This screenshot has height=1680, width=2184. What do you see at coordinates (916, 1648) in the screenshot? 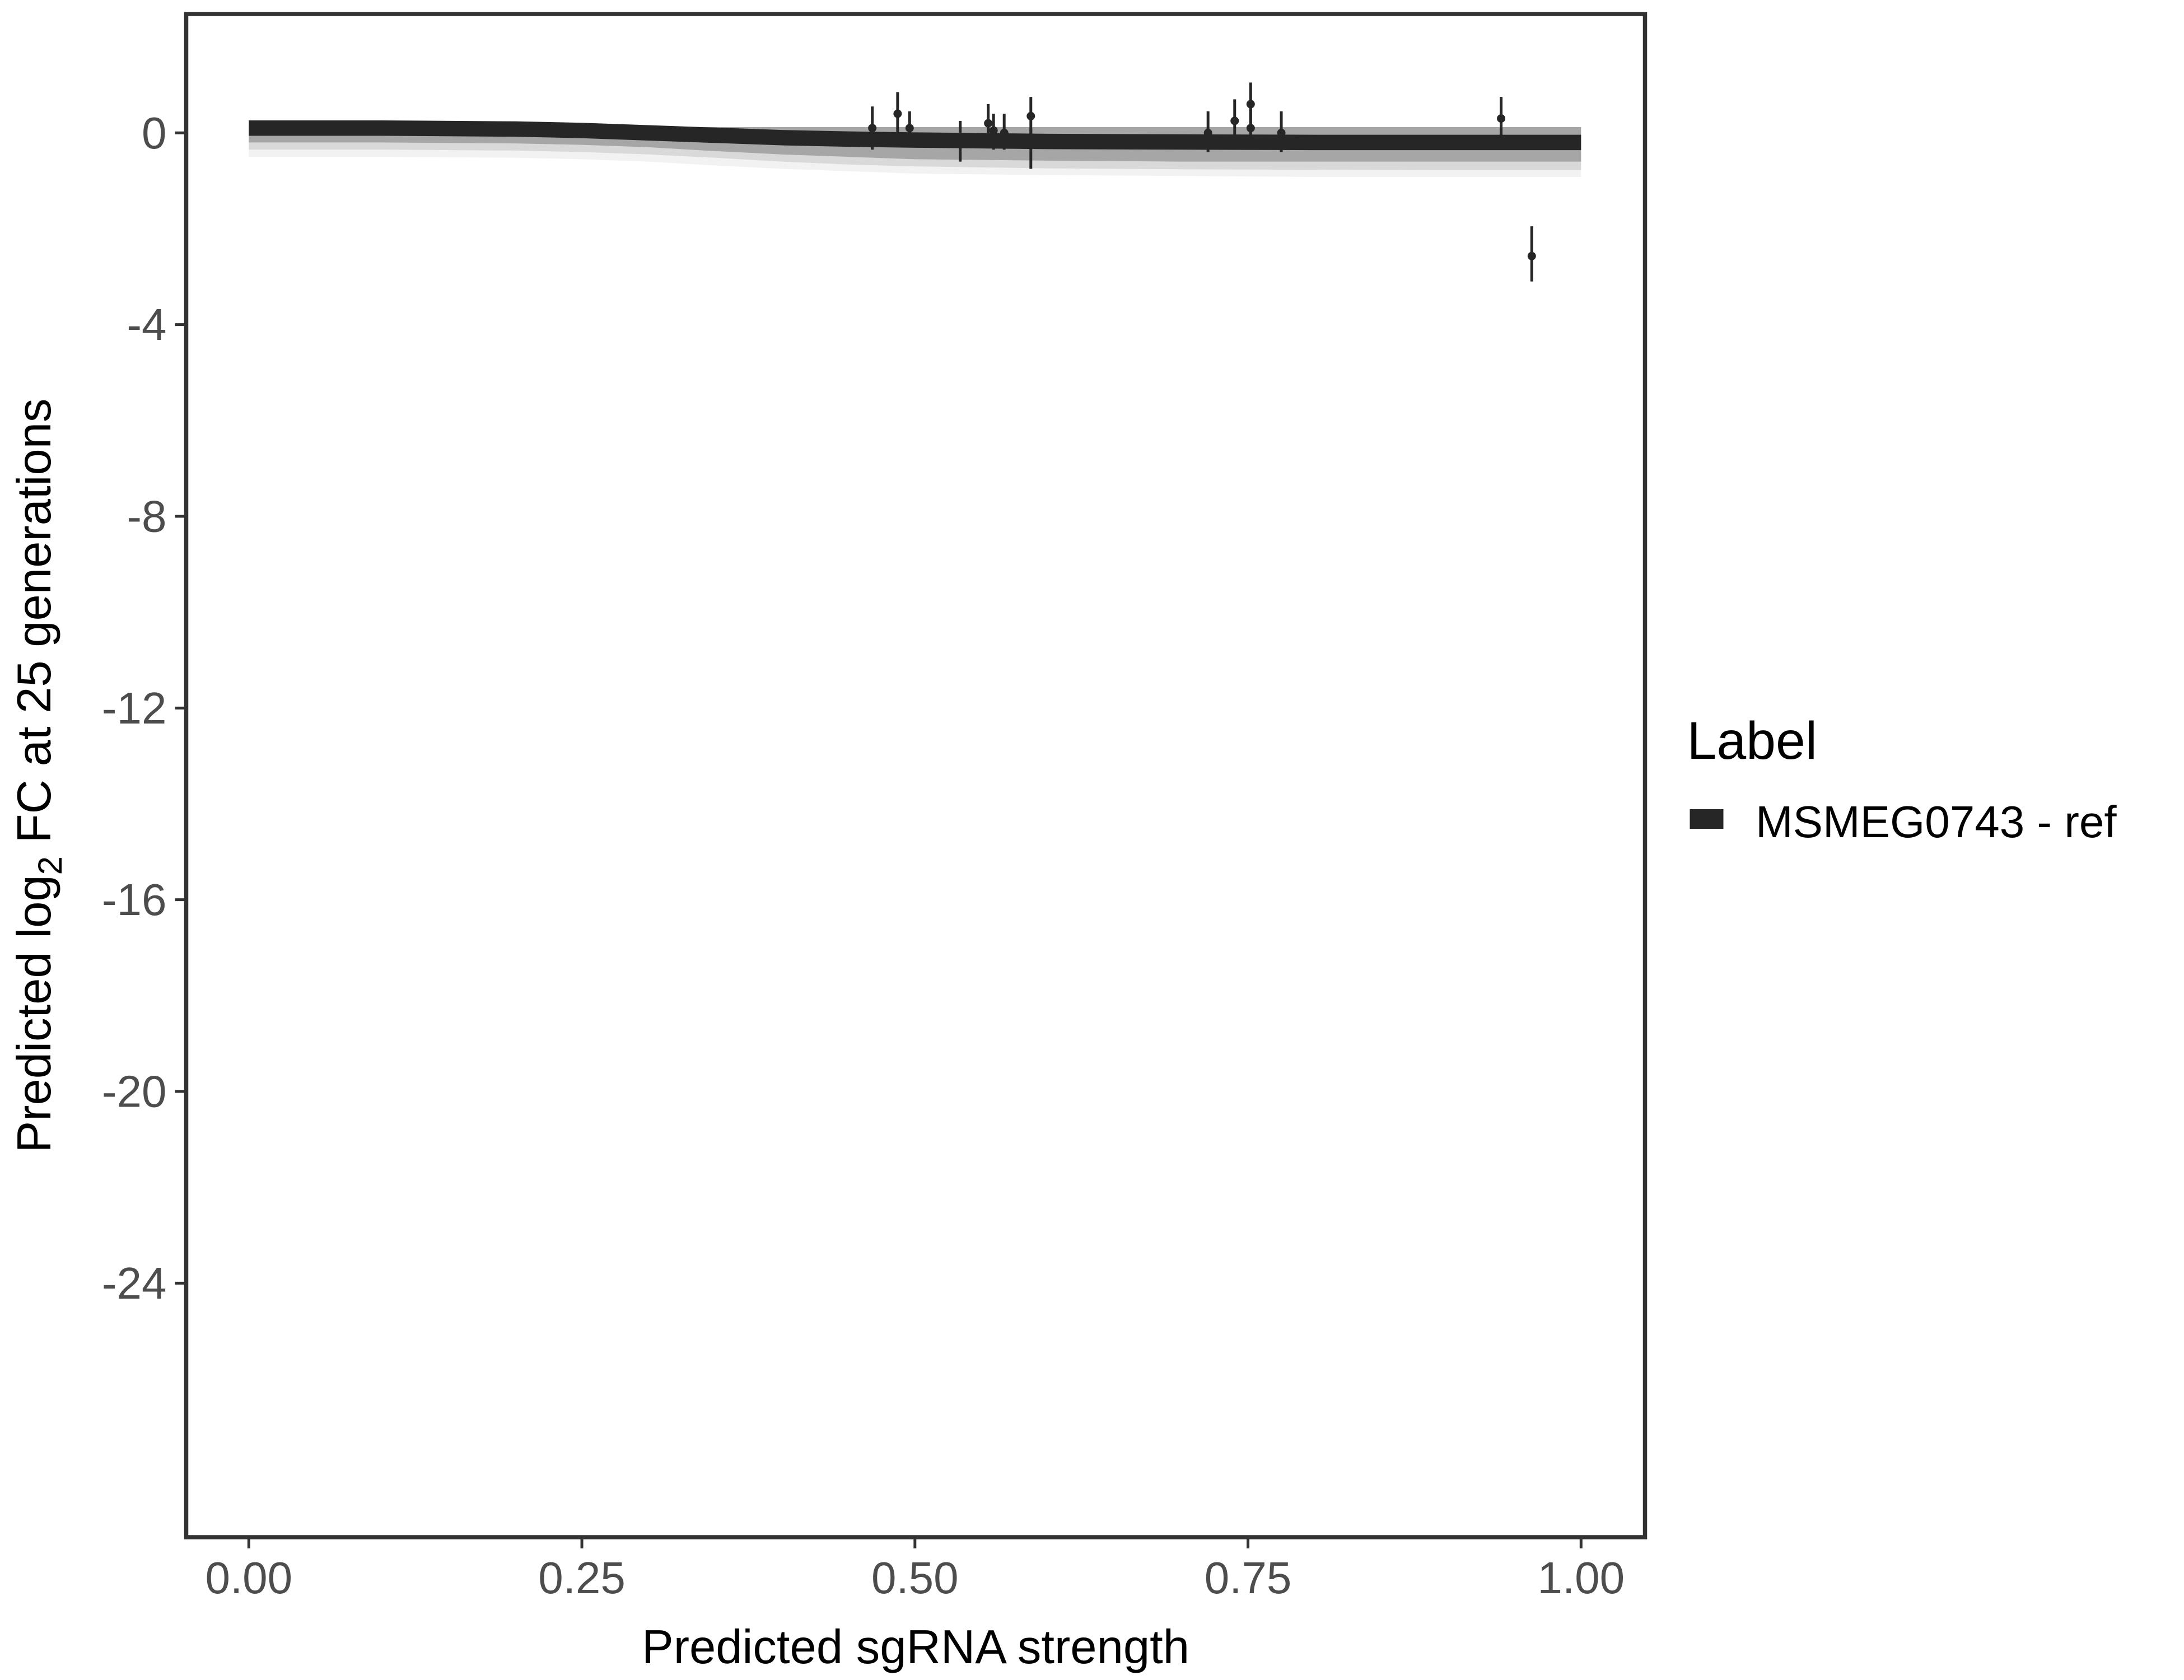
I see `x-axis-label: Predicted sgRNA strength` at bounding box center [916, 1648].